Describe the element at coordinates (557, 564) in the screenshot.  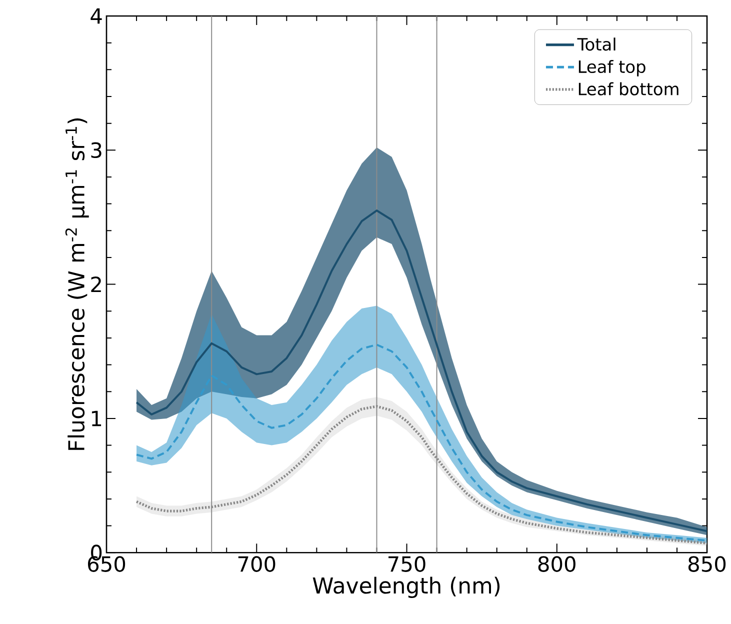
I see `x-tick-label: 800` at that location.